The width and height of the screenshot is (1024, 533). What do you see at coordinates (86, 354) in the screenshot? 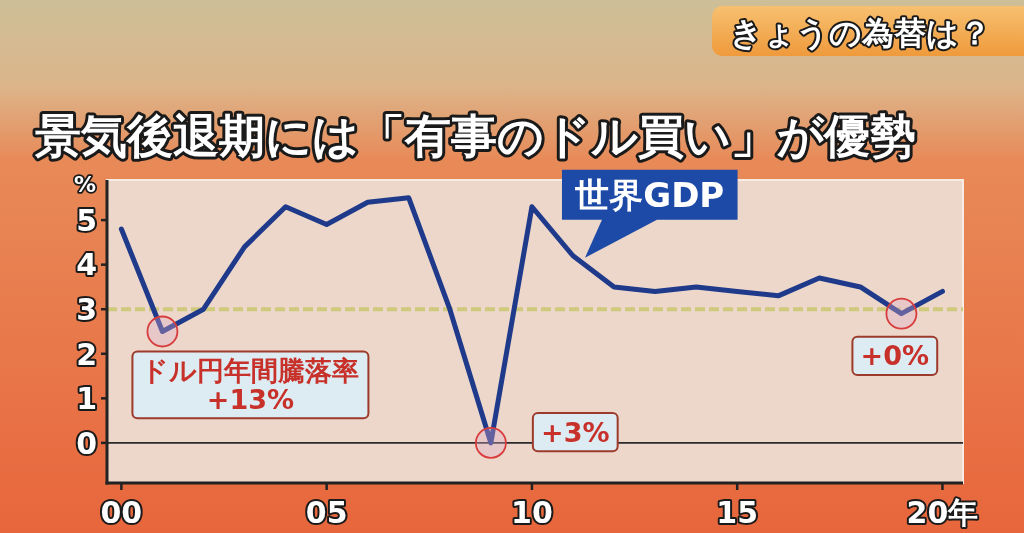
I see `y-tick-label: 2` at bounding box center [86, 354].